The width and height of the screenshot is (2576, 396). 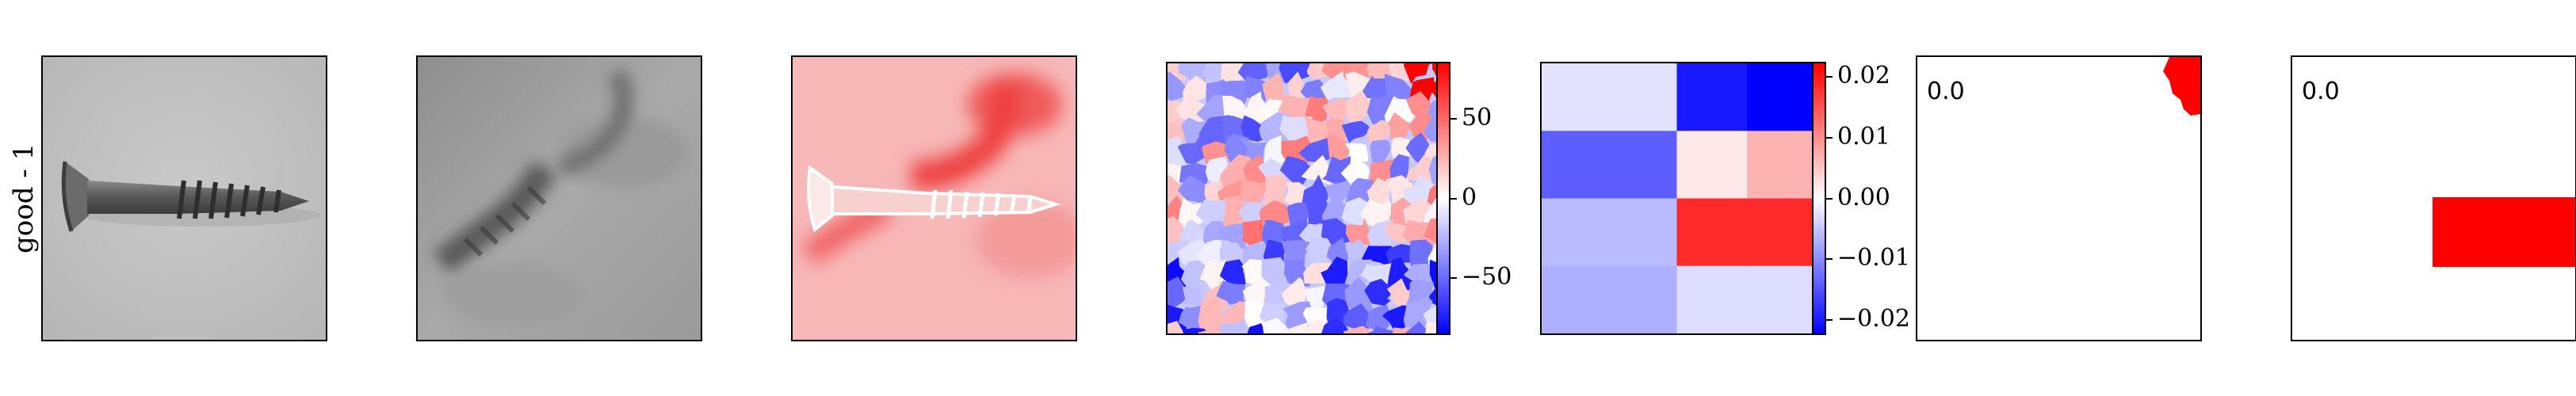 I want to click on colorbar-superpixel, so click(x=1443, y=198).